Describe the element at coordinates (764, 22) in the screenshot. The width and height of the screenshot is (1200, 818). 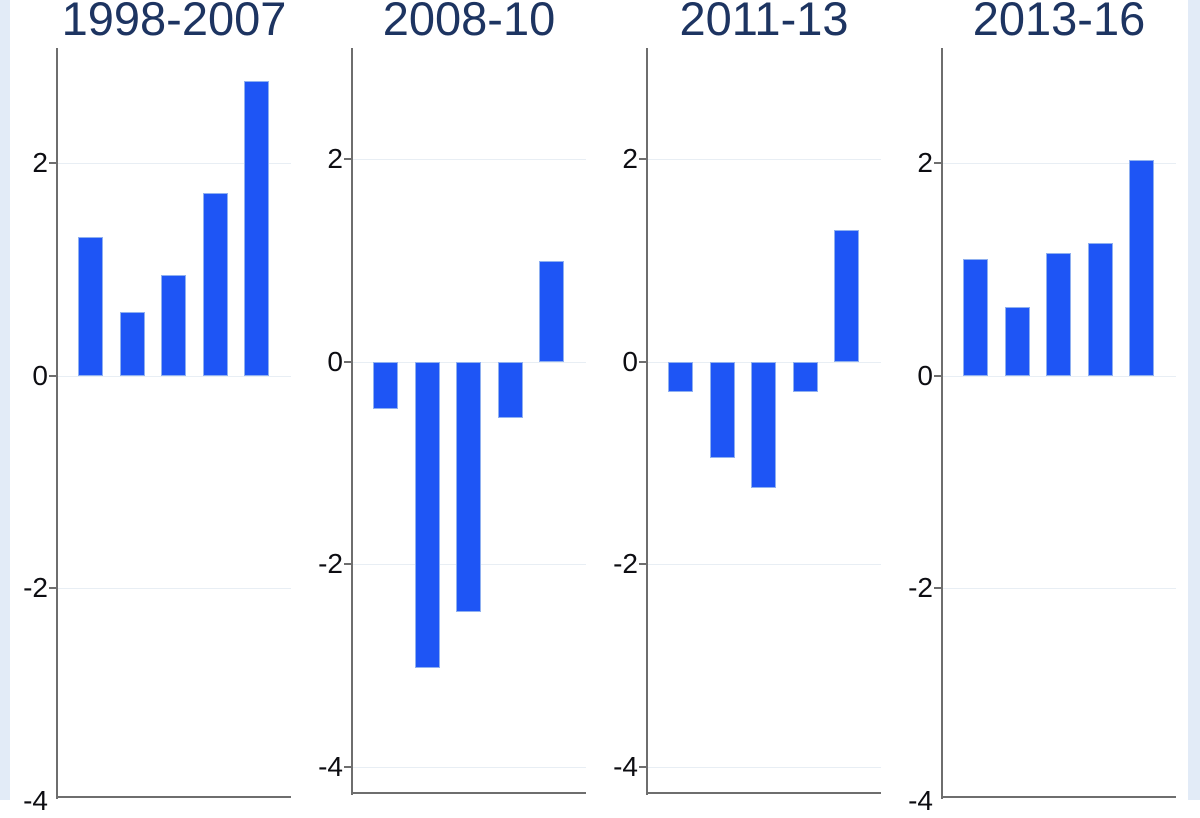
I see `panel-title: 2011-13` at that location.